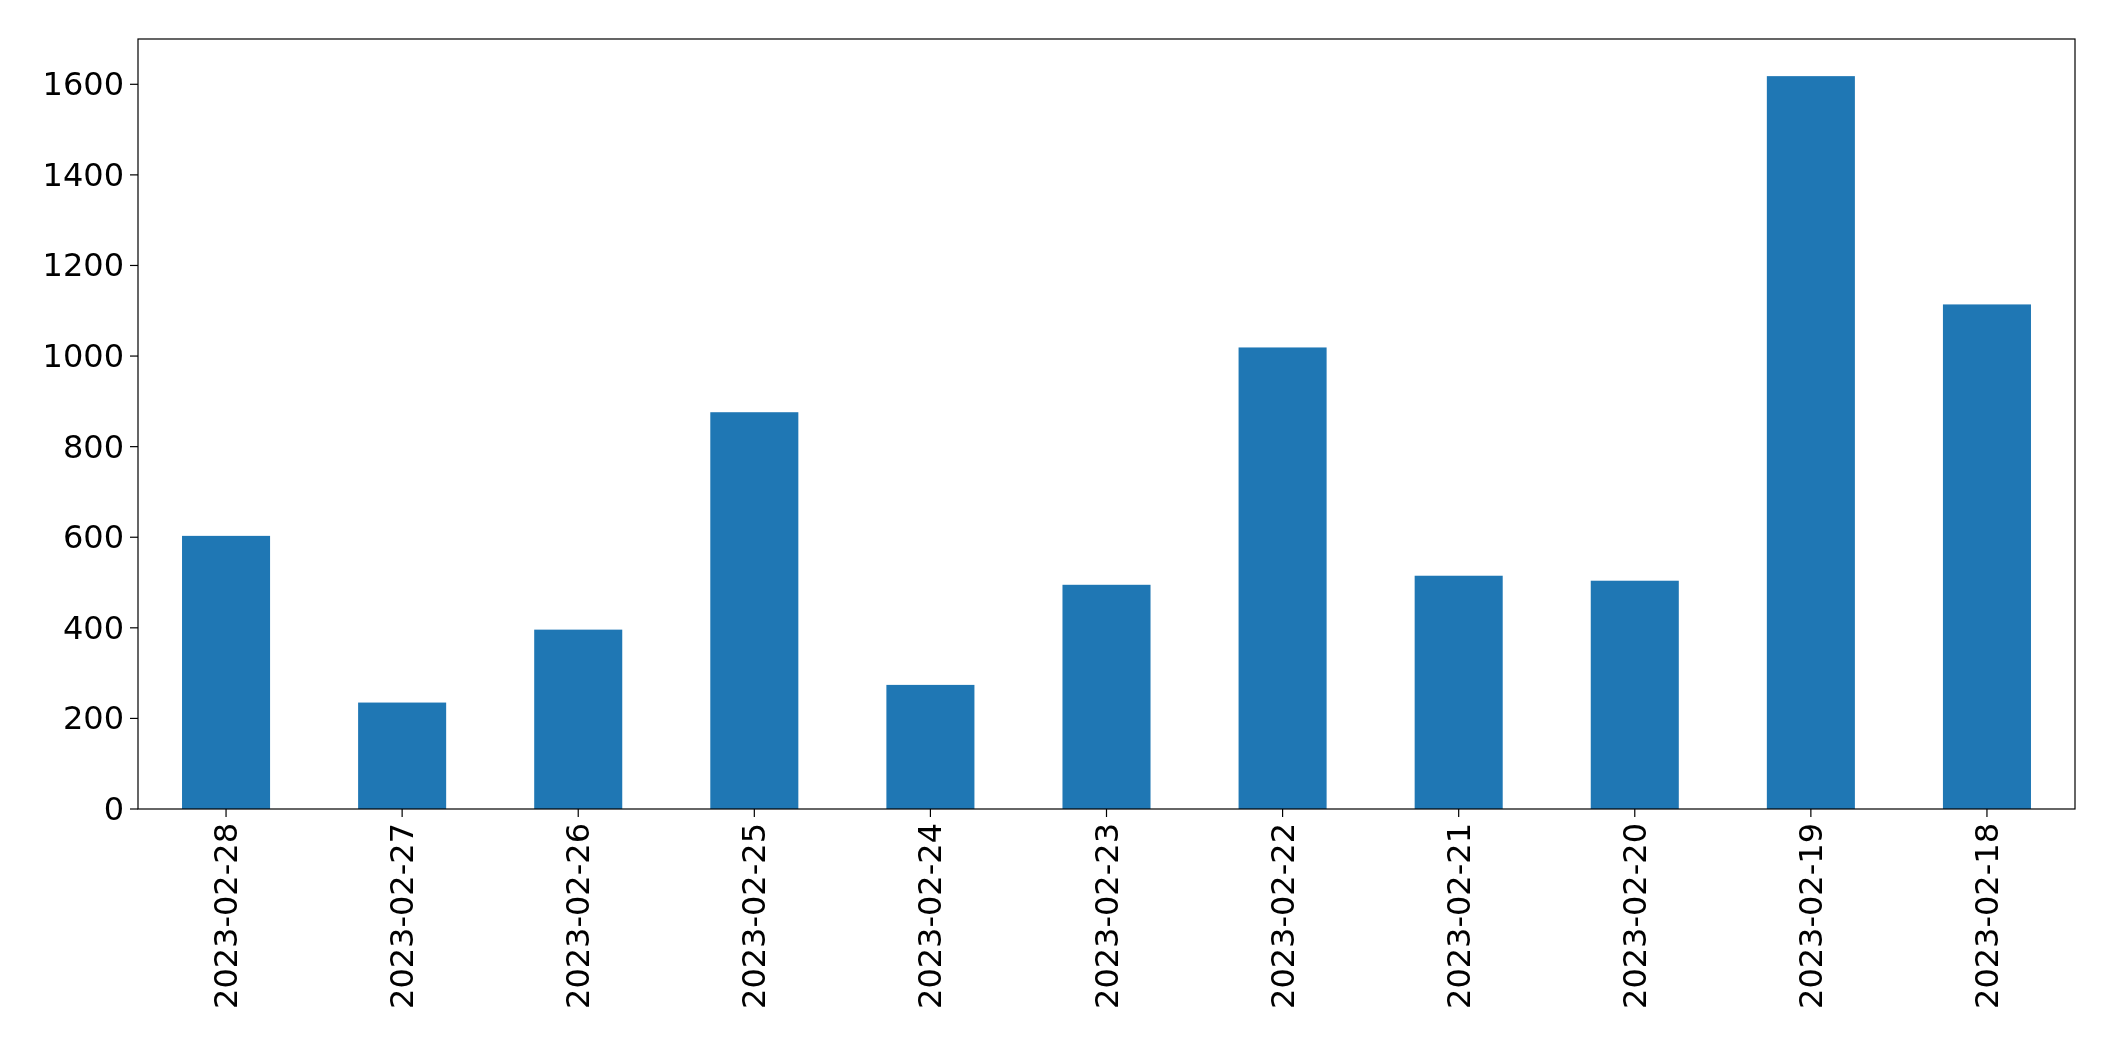  Describe the element at coordinates (1282, 916) in the screenshot. I see `x-tick-label: 2023-02-22` at that location.